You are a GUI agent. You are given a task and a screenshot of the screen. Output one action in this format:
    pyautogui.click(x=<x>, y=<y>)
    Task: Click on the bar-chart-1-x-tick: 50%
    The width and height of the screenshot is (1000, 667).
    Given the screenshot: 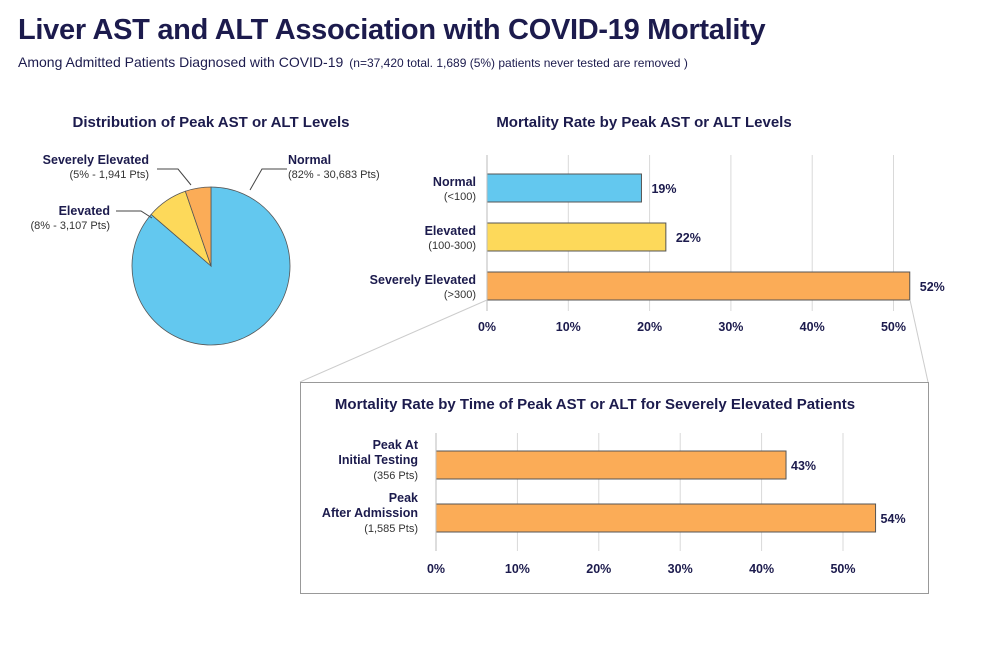 What is the action you would take?
    pyautogui.click(x=893, y=327)
    